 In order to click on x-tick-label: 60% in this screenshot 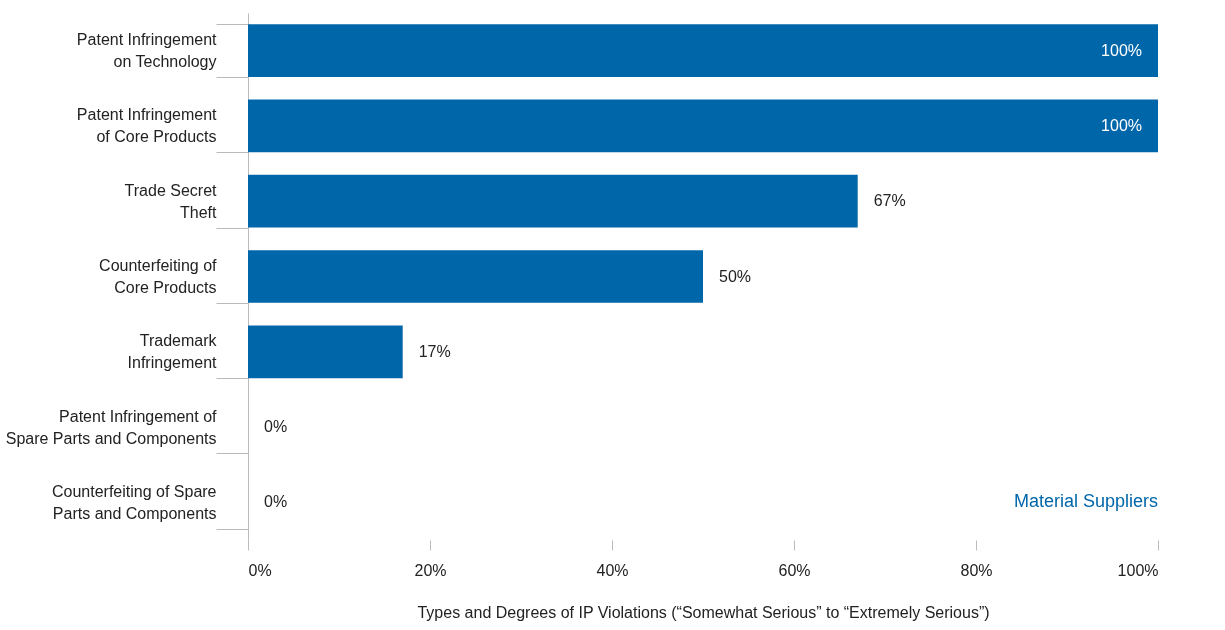, I will do `click(794, 570)`.